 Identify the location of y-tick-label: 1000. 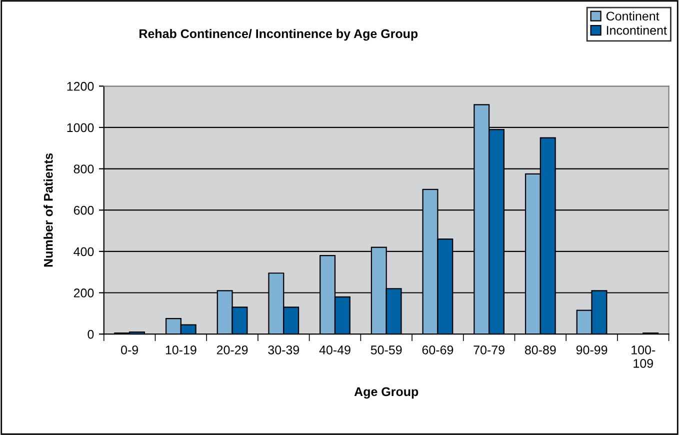
(80, 127).